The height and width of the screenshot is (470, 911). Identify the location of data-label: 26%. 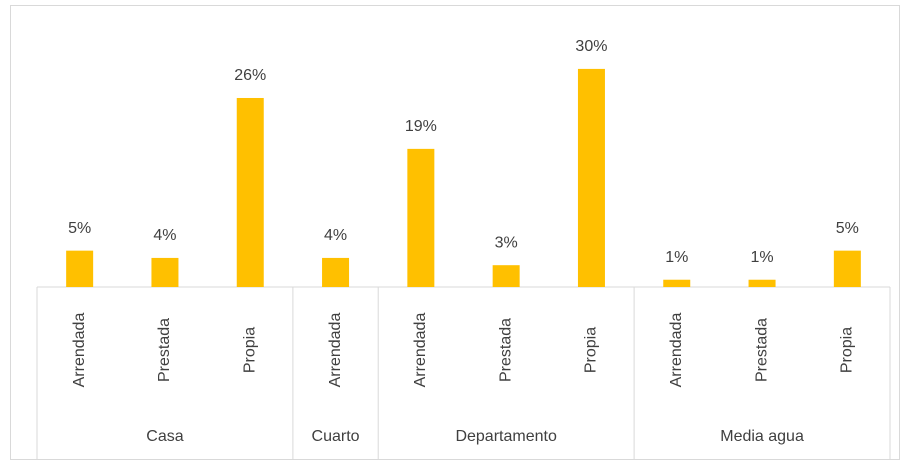
(250, 75).